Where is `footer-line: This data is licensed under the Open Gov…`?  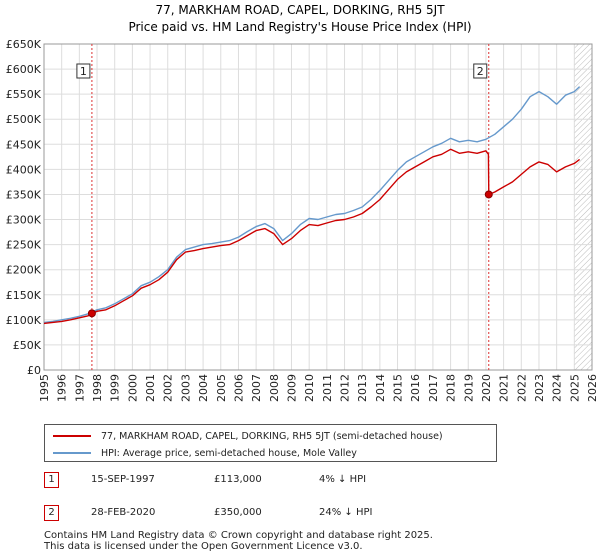 footer-line: This data is licensed under the Open Gov… is located at coordinates (203, 546).